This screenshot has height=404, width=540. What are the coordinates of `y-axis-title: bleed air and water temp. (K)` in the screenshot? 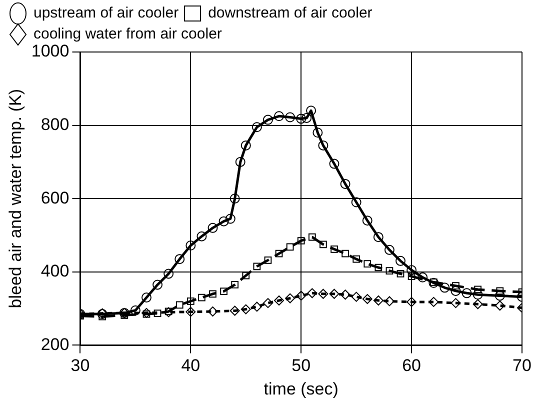 It's located at (15, 198).